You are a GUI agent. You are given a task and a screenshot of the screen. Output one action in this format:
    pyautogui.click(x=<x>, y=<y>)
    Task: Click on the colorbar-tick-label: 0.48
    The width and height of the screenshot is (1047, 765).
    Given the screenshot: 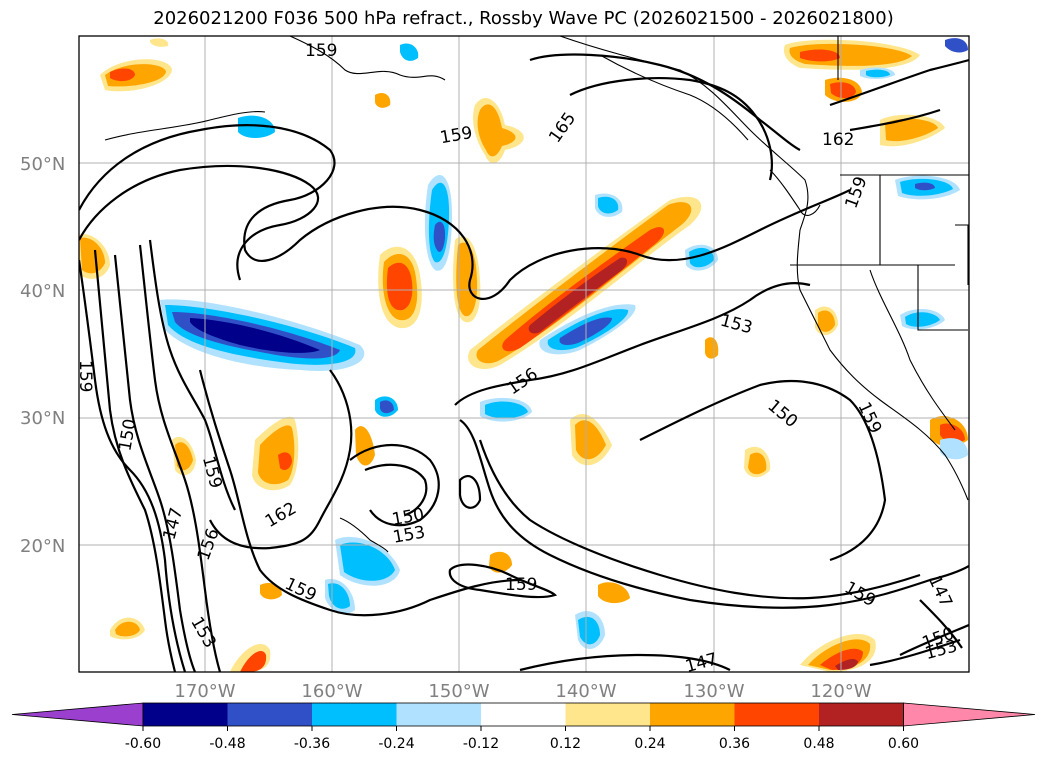 What is the action you would take?
    pyautogui.click(x=818, y=744)
    